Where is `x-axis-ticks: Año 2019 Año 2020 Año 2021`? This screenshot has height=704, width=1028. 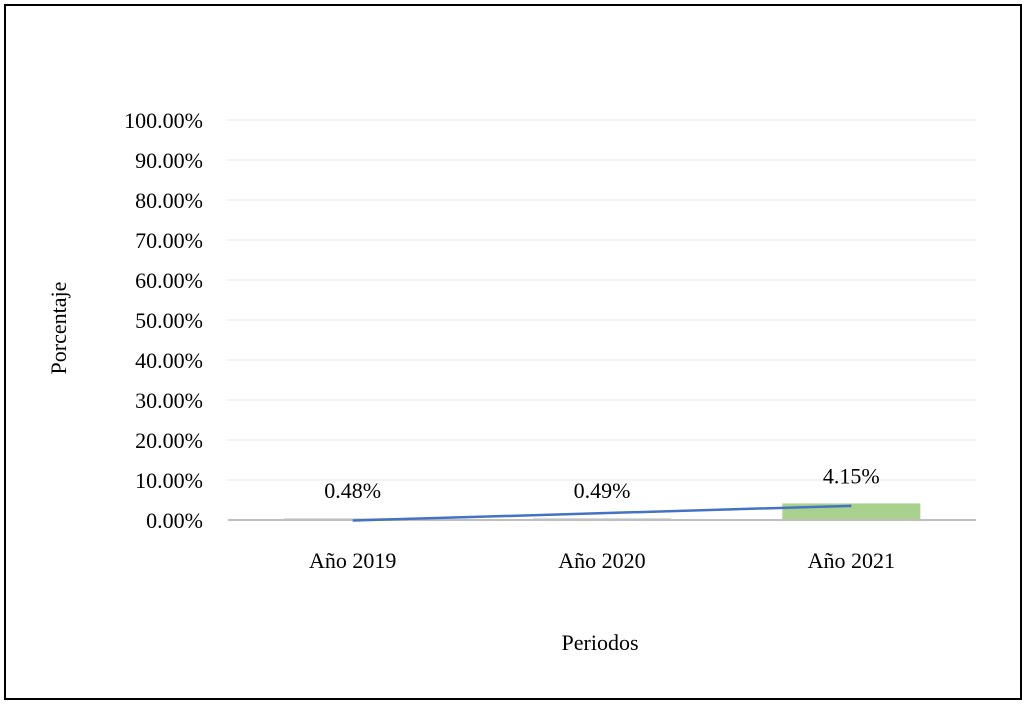
x-axis-ticks: Año 2019 Año 2020 Año 2021 is located at coordinates (602, 560).